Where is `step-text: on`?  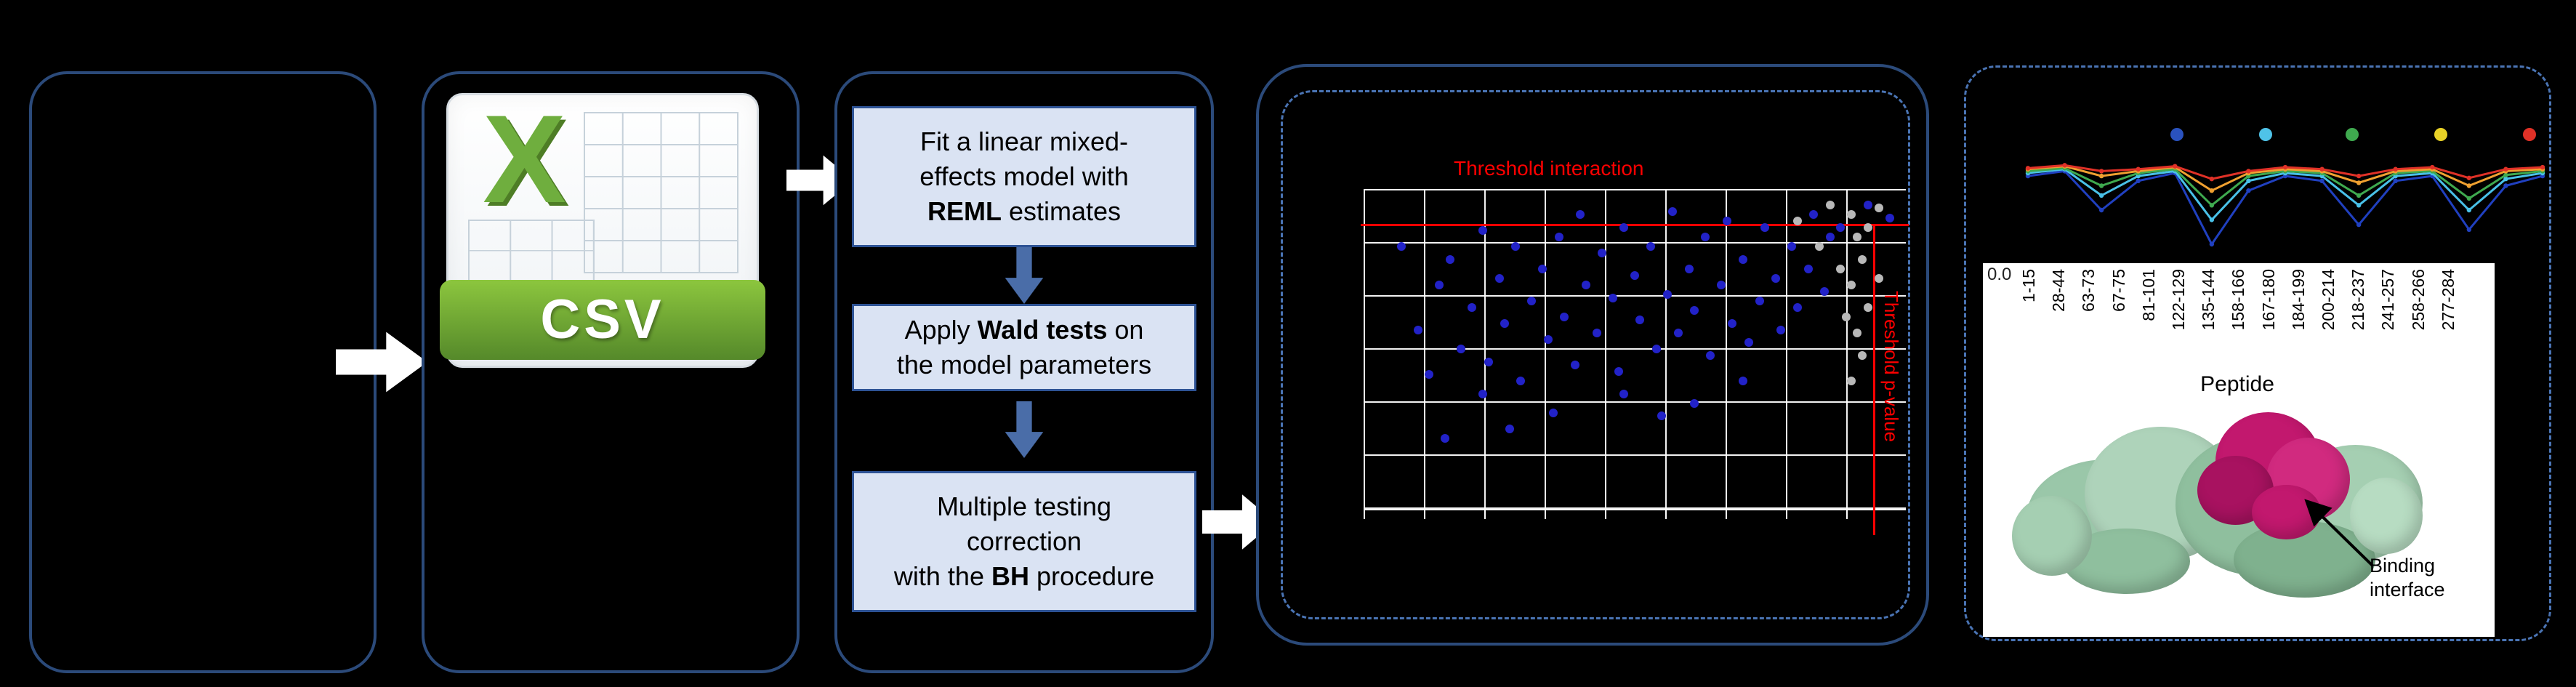
step-text: on is located at coordinates (1125, 330).